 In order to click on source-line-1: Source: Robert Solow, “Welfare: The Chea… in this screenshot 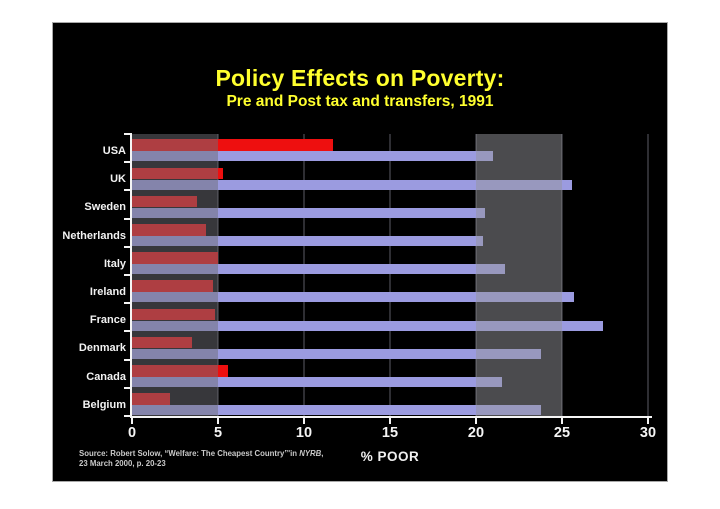, I will do `click(229, 454)`.